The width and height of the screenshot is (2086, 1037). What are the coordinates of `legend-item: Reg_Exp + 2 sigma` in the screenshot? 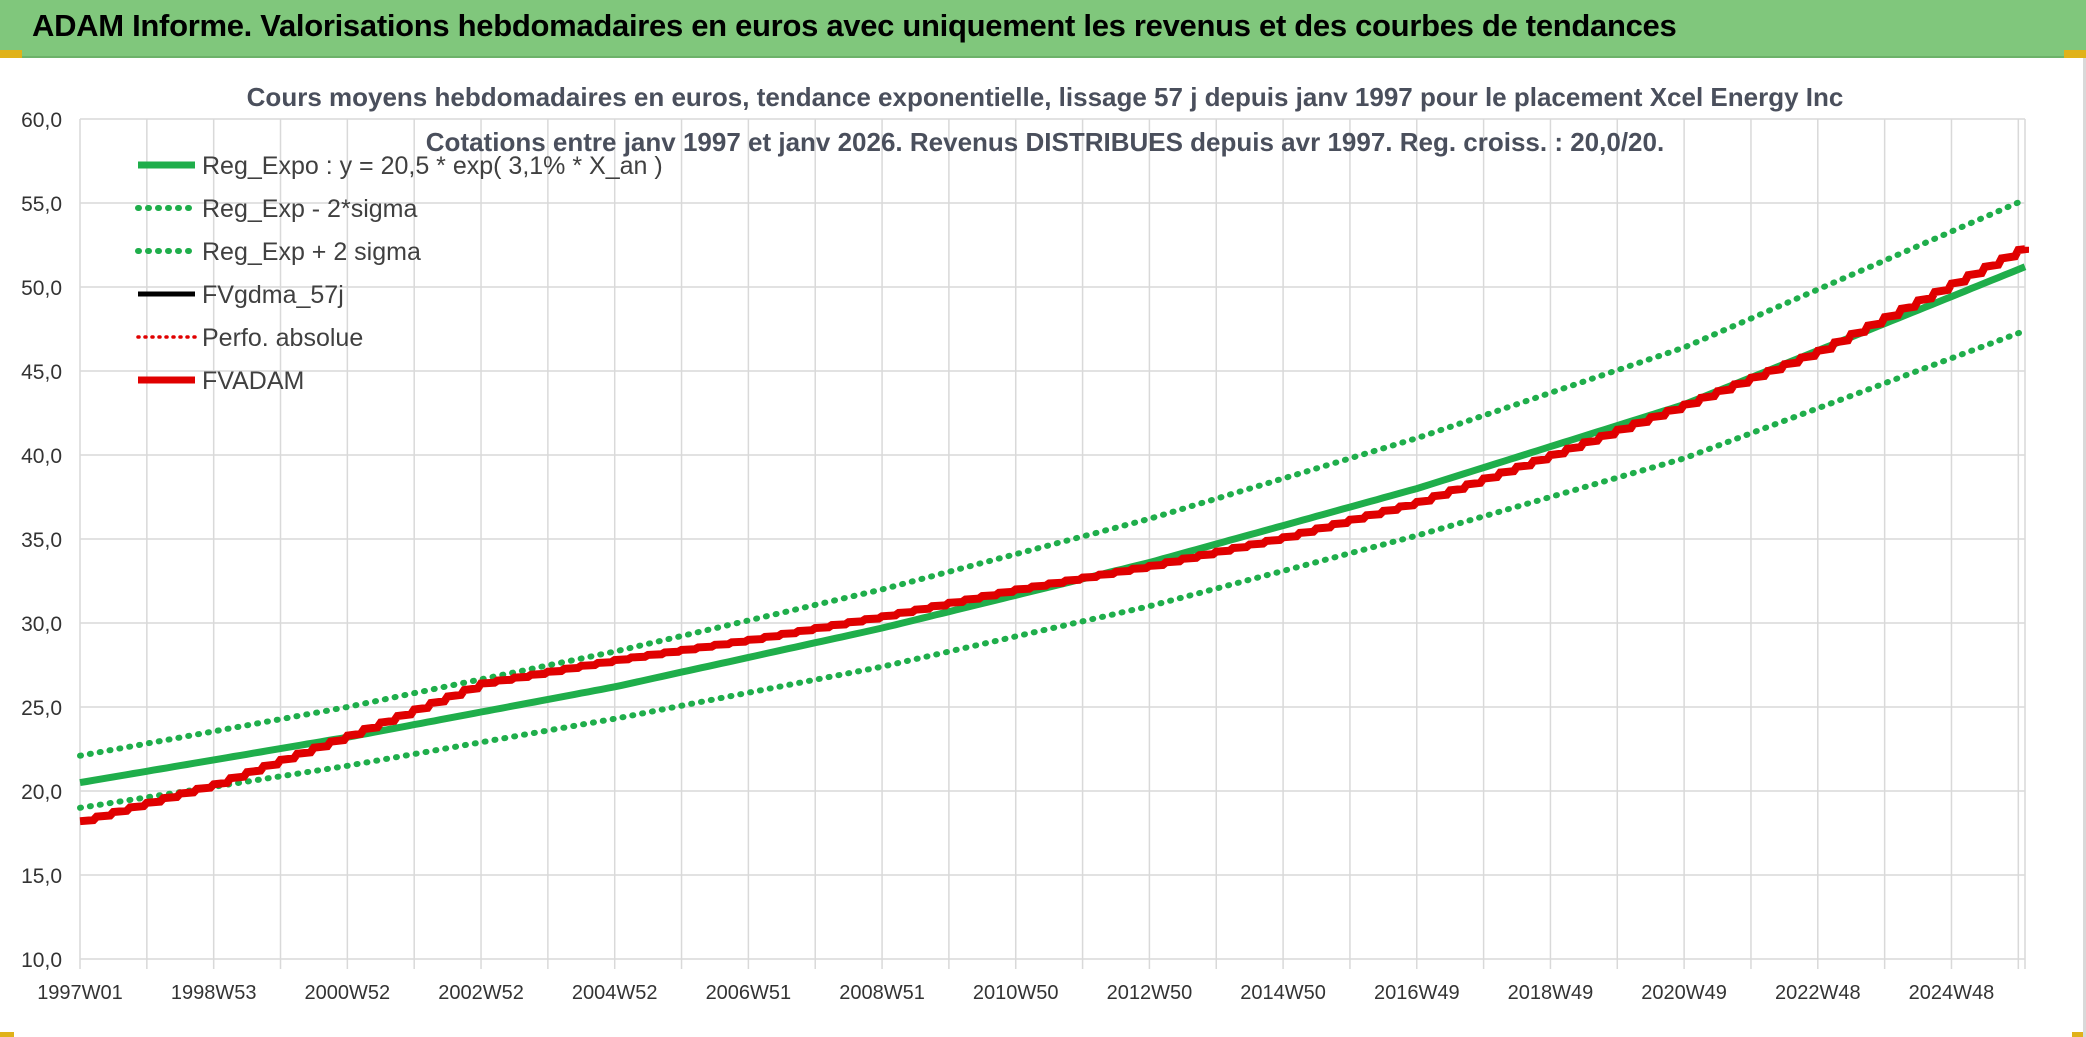 It's located at (278, 252).